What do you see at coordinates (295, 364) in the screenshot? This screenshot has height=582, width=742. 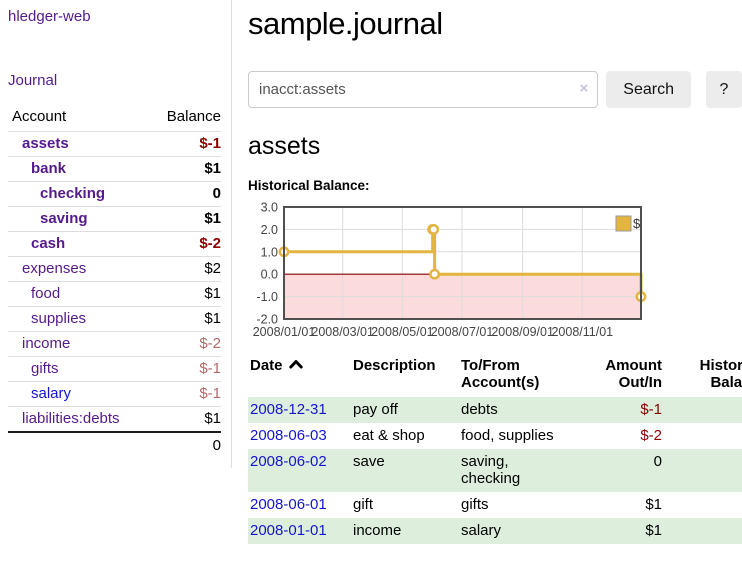 I see `sort-asc-icon` at bounding box center [295, 364].